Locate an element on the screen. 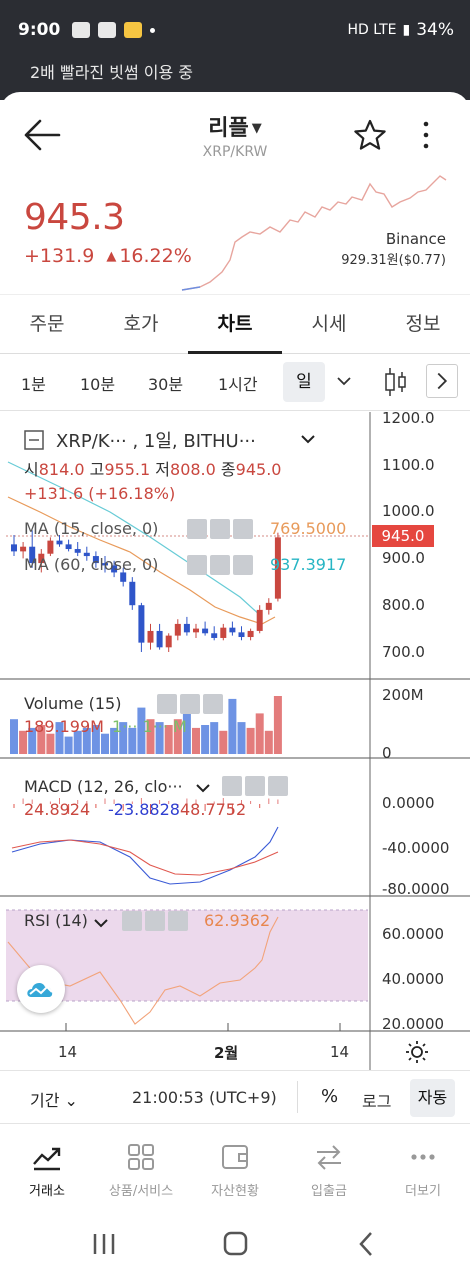  nav-exchange: 거래소 is located at coordinates (47, 1165).